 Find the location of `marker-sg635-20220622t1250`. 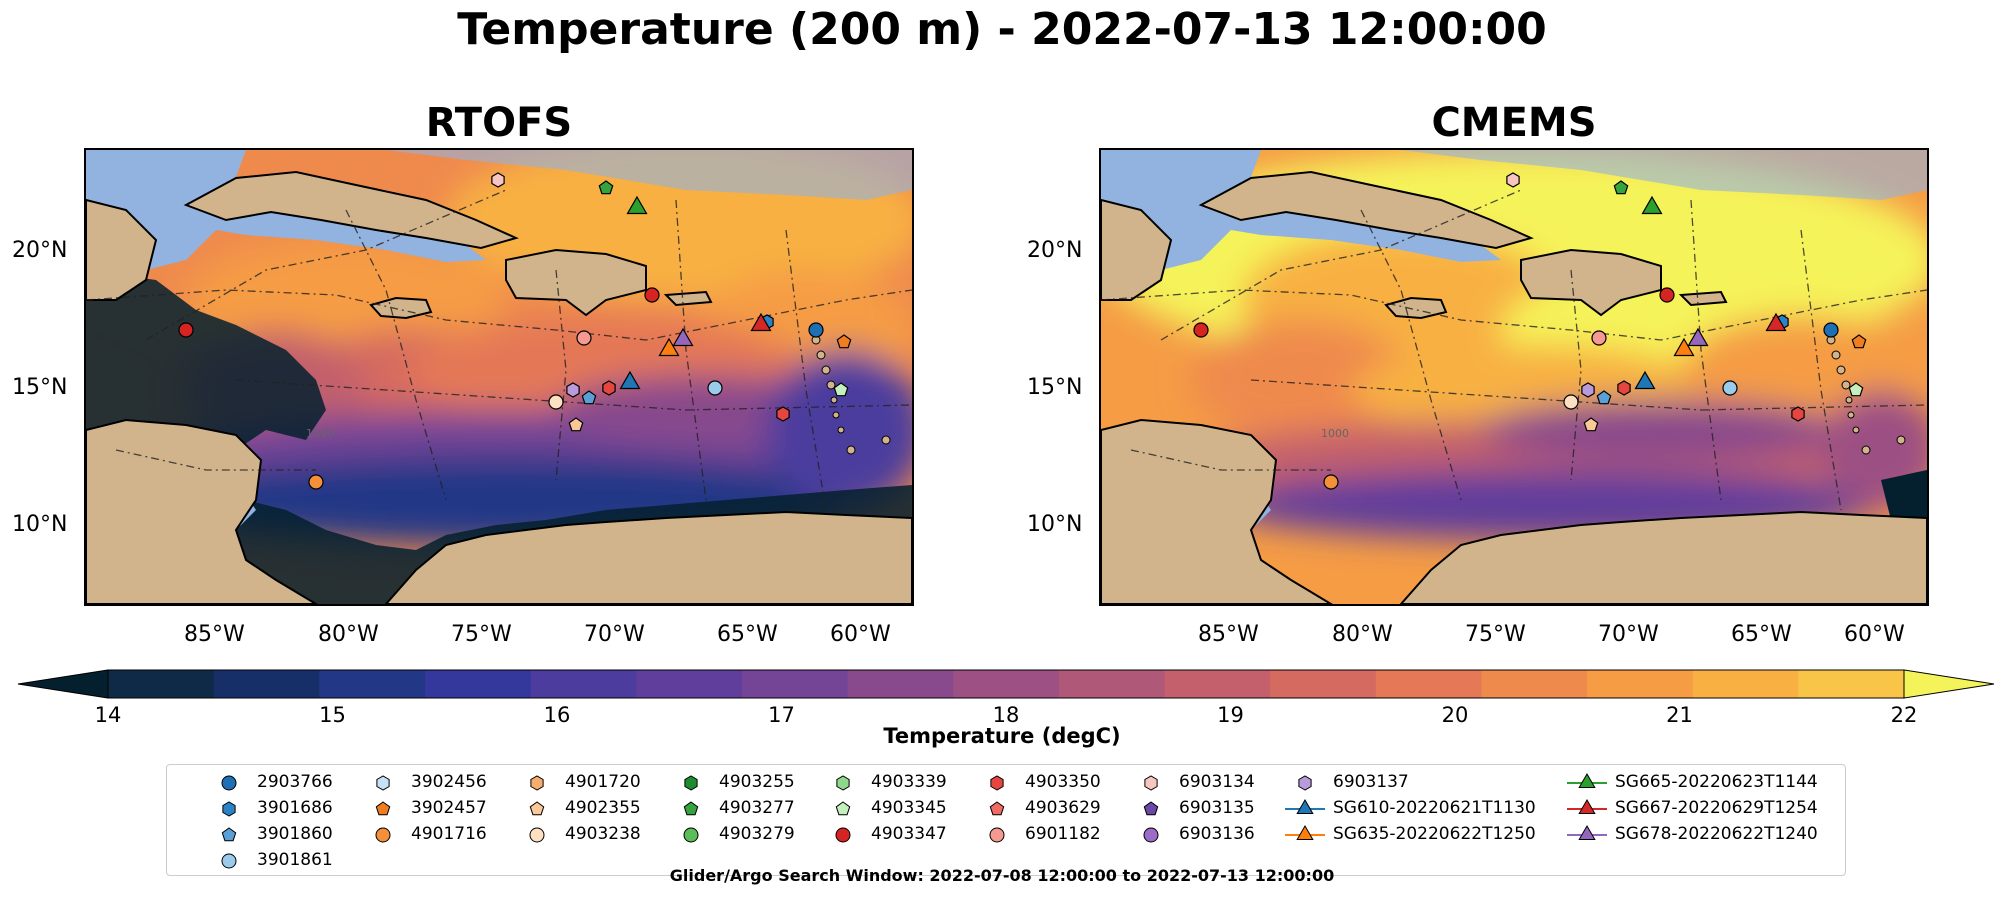

marker-sg635-20220622t1250 is located at coordinates (669, 347).